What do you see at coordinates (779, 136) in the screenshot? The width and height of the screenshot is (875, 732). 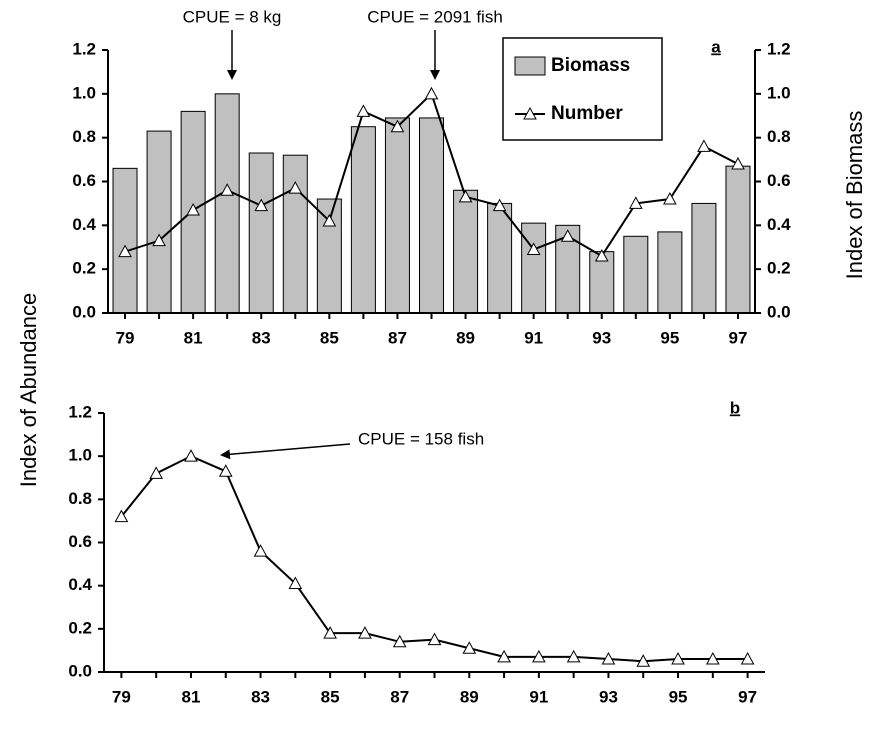 I see `y2-tick-label: 0.8` at bounding box center [779, 136].